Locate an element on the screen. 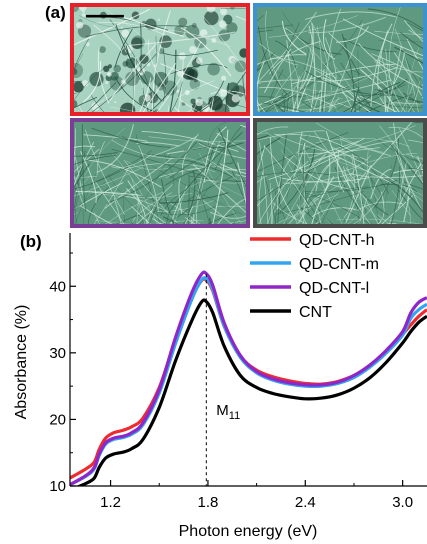  panel-a-label: (a) is located at coordinates (55, 12).